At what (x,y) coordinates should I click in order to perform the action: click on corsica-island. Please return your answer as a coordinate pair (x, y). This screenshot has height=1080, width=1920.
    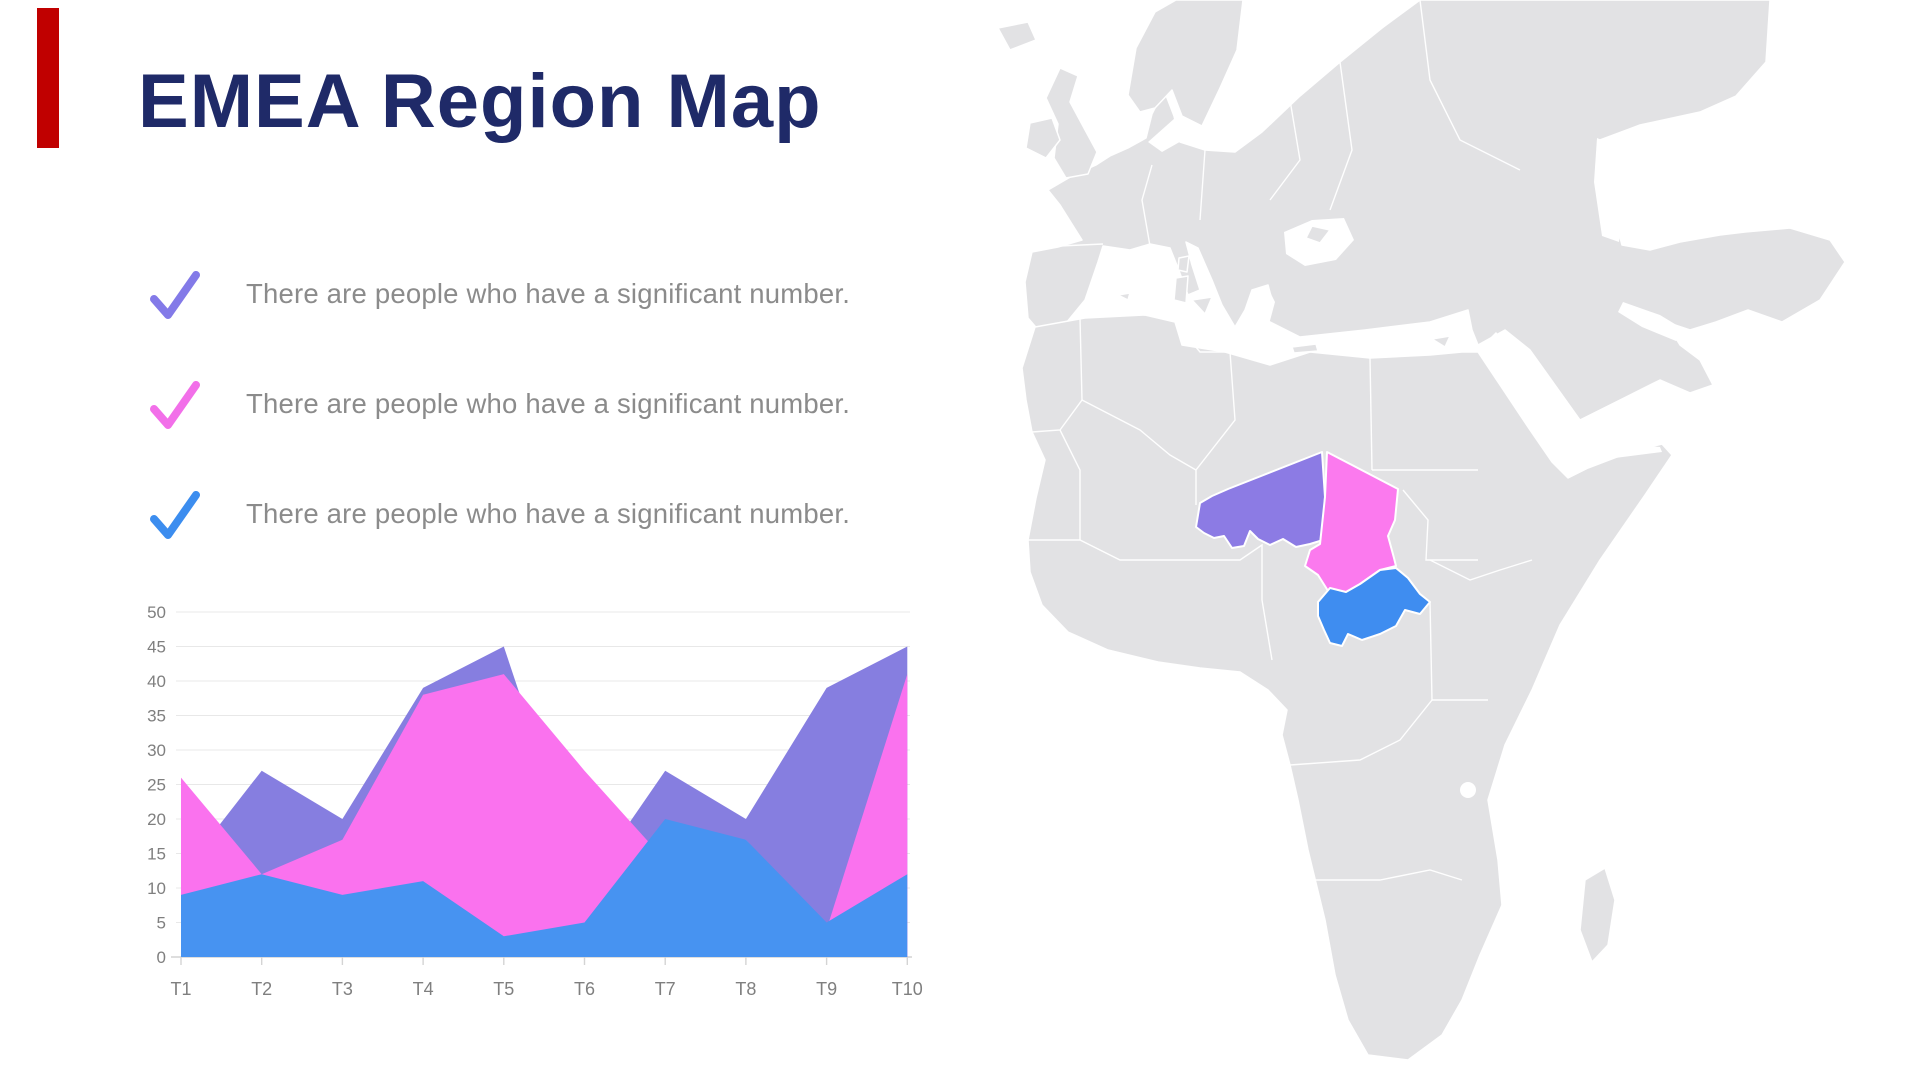
    Looking at the image, I should click on (1183, 264).